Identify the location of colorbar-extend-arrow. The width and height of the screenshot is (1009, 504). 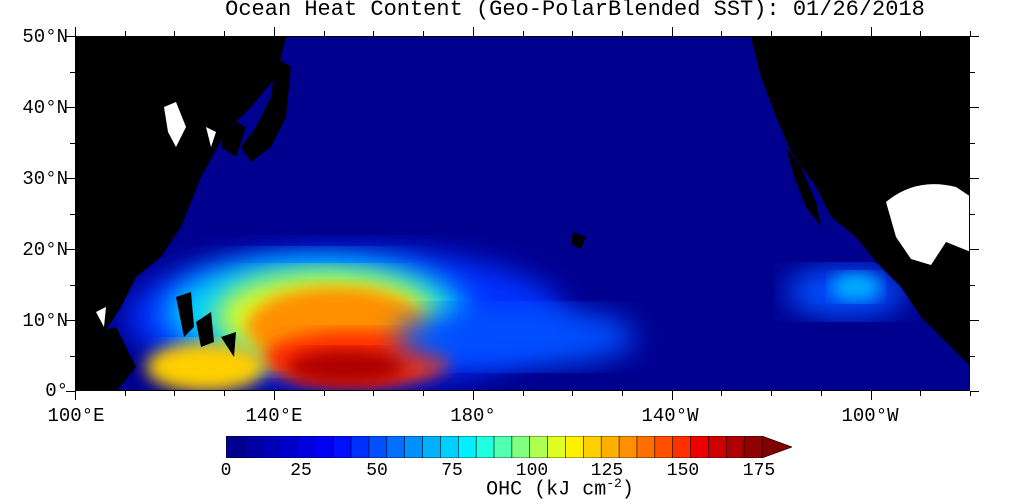
(776, 447).